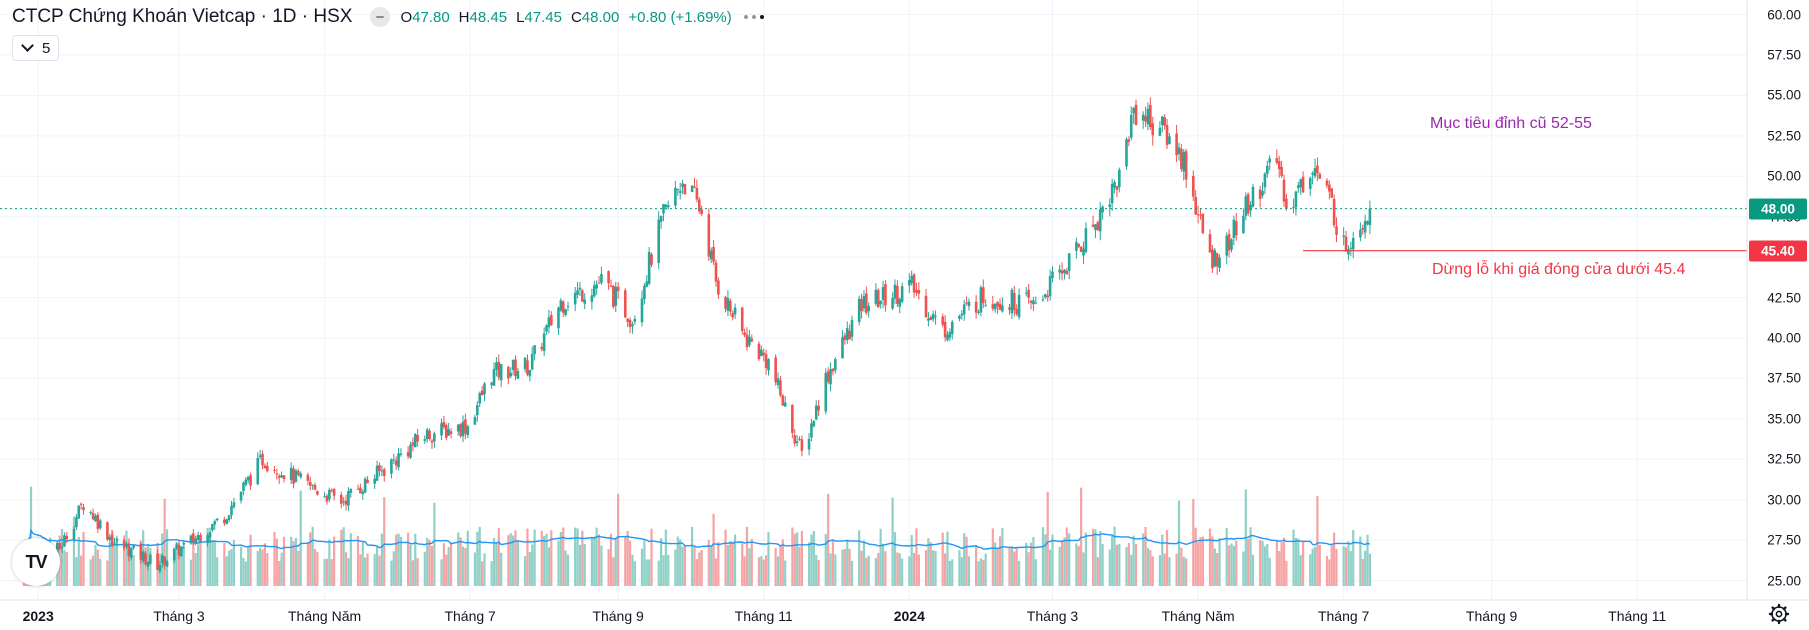  I want to click on indicator-toggle: 5, so click(36, 48).